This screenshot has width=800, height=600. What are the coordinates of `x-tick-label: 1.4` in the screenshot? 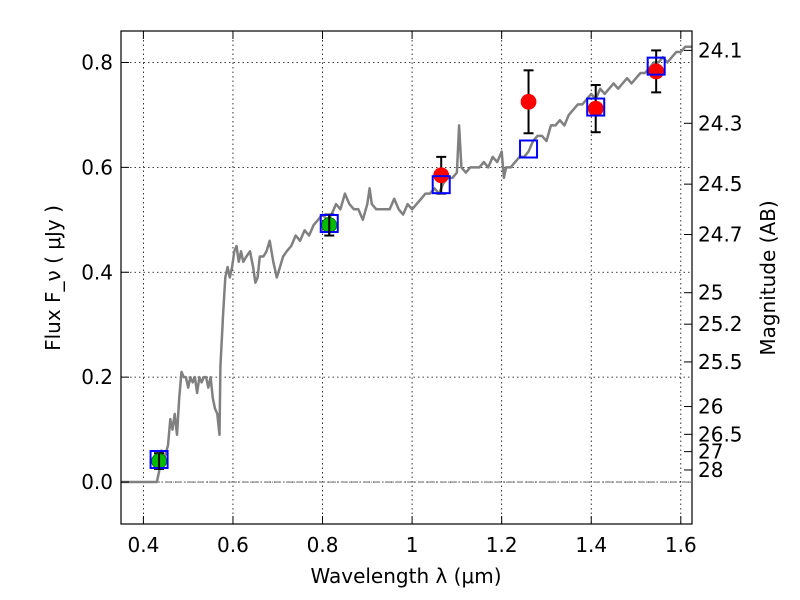 It's located at (591, 545).